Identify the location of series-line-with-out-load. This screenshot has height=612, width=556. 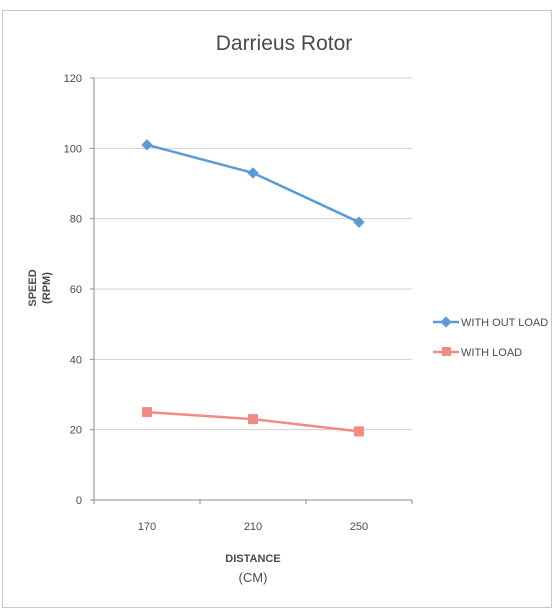
(253, 183).